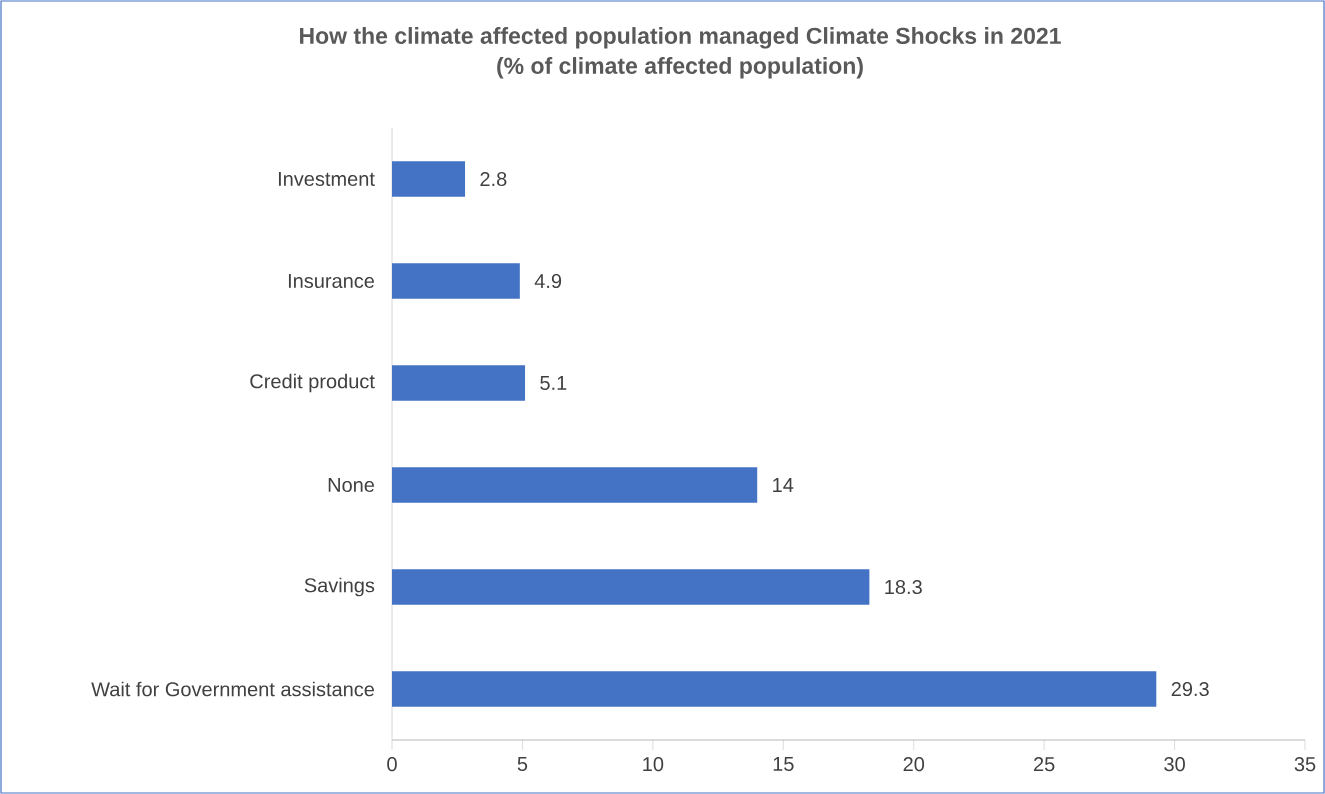 The image size is (1325, 794). I want to click on x-tick-label: 30, so click(1174, 764).